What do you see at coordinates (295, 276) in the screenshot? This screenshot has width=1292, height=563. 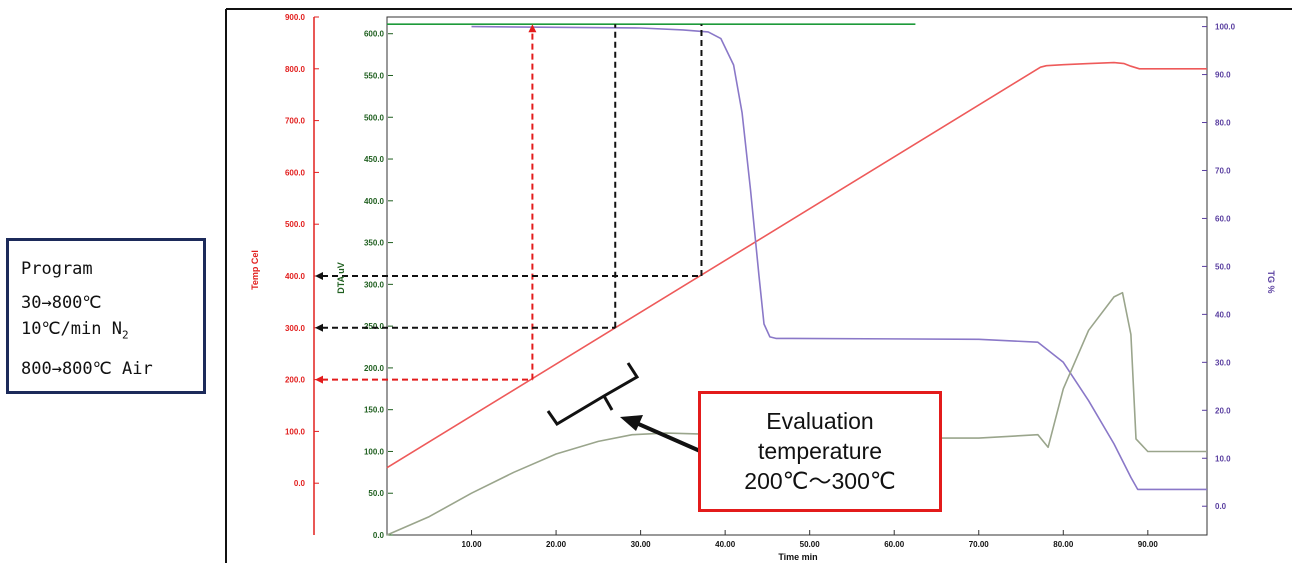 I see `temp-tick-label: 400.0` at bounding box center [295, 276].